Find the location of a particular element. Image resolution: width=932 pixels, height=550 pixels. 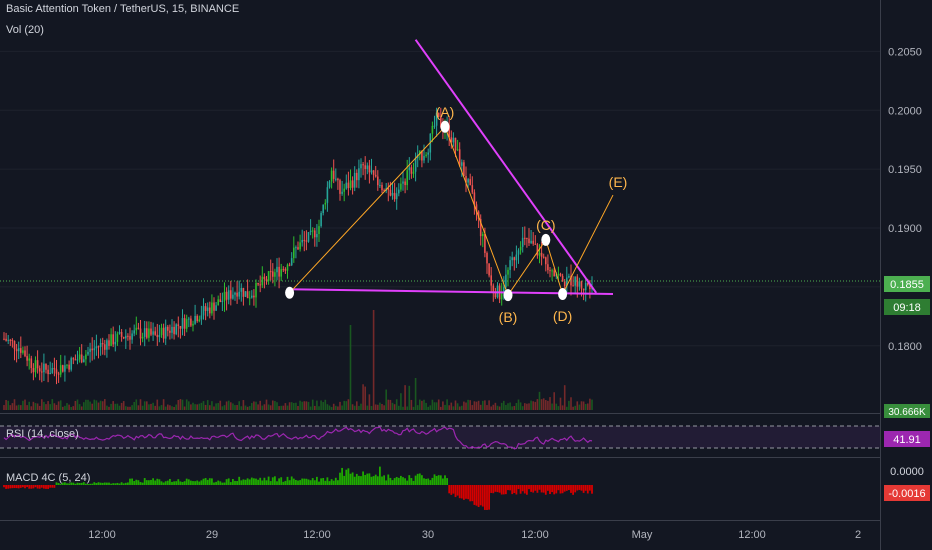

macd-histogram is located at coordinates (298, 488).